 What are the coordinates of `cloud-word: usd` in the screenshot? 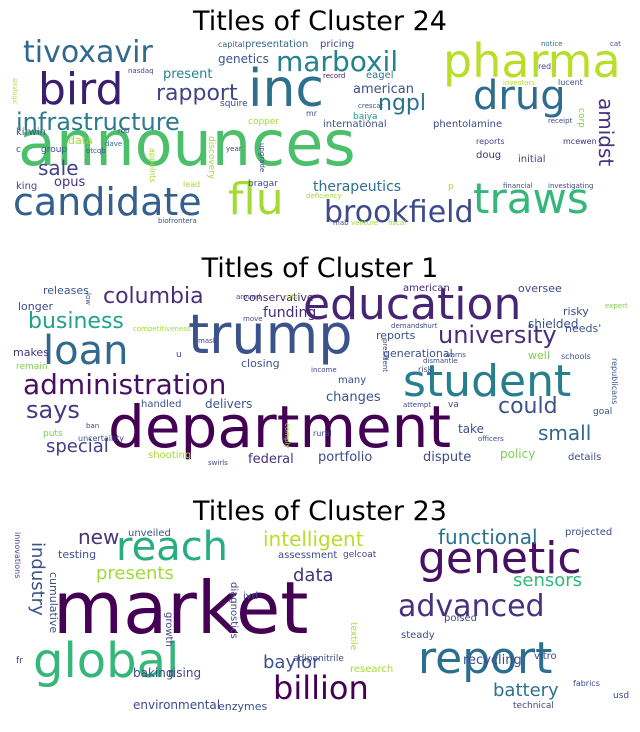 It's located at (621, 696).